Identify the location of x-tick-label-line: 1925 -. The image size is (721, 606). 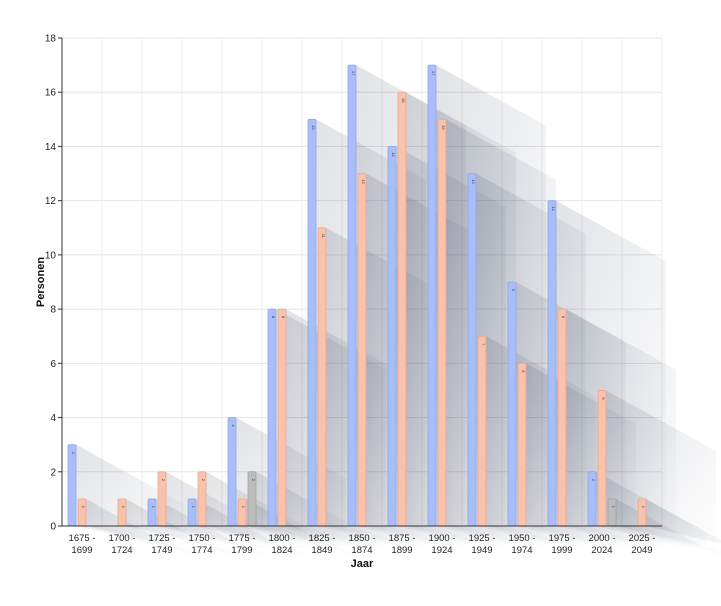
(482, 538).